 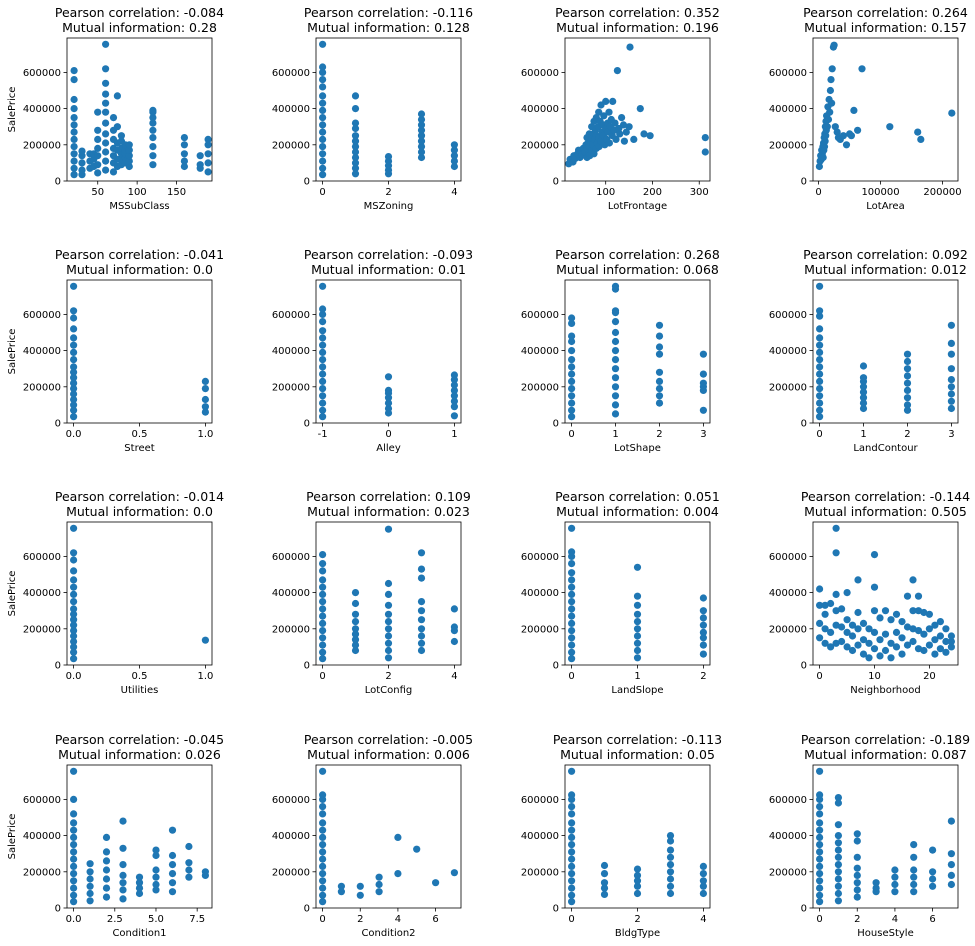 What do you see at coordinates (42, 351) in the screenshot?
I see `y-tick-label: 400000` at bounding box center [42, 351].